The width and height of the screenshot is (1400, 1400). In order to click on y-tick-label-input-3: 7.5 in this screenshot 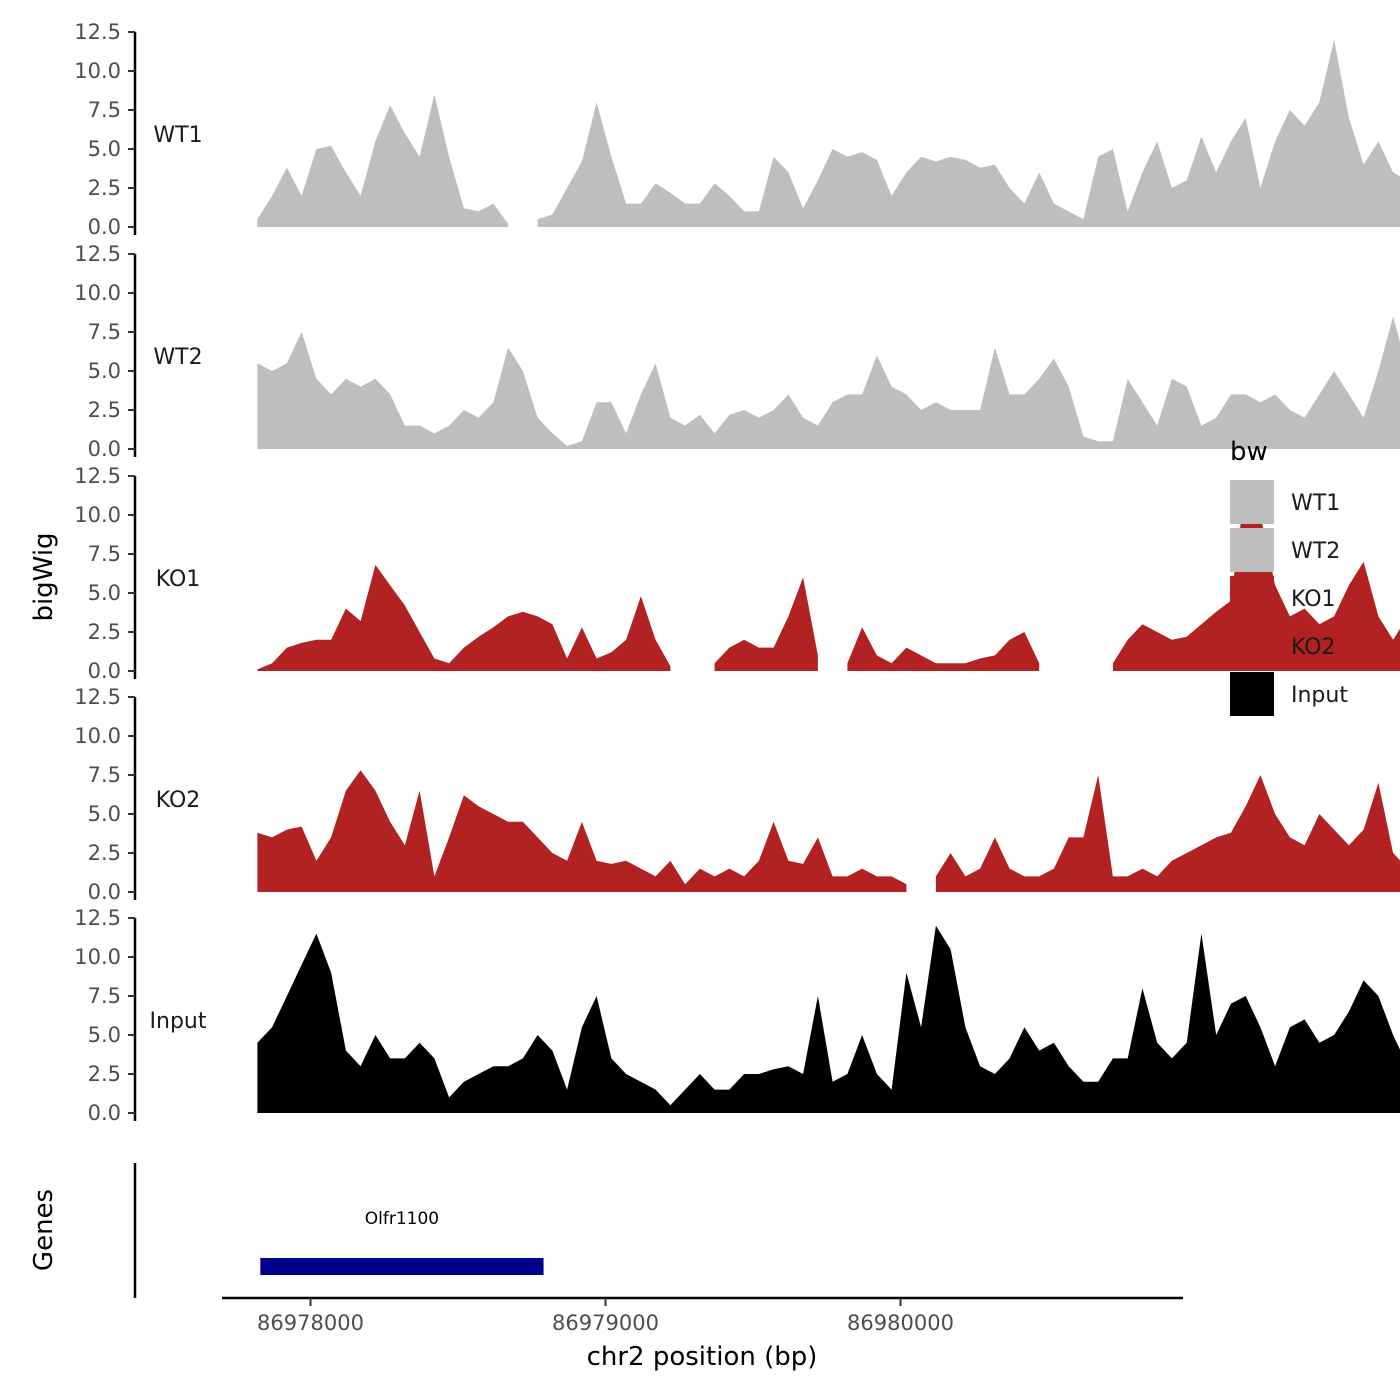, I will do `click(104, 996)`.